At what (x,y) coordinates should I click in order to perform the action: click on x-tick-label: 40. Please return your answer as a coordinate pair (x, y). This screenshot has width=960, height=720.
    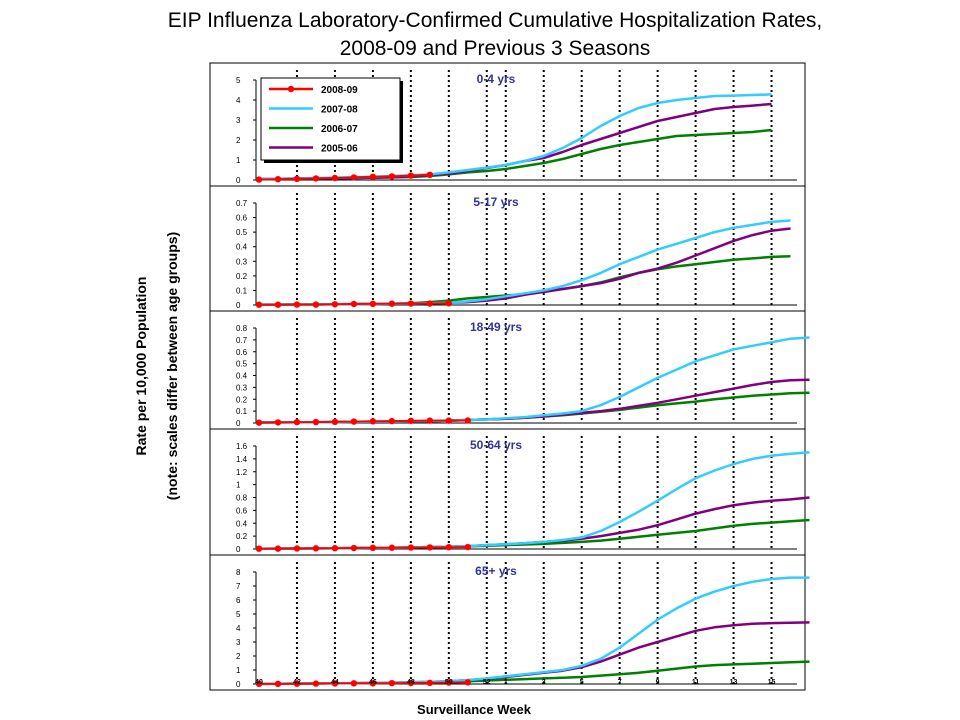
    Looking at the image, I should click on (259, 682).